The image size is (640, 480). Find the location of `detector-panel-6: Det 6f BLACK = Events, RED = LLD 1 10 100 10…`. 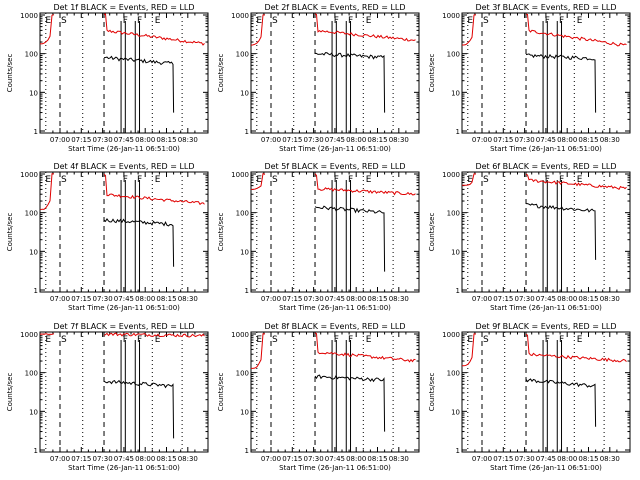

detector-panel-6: Det 6f BLACK = Events, RED = LLD 1 10 100 10… is located at coordinates (529, 237).